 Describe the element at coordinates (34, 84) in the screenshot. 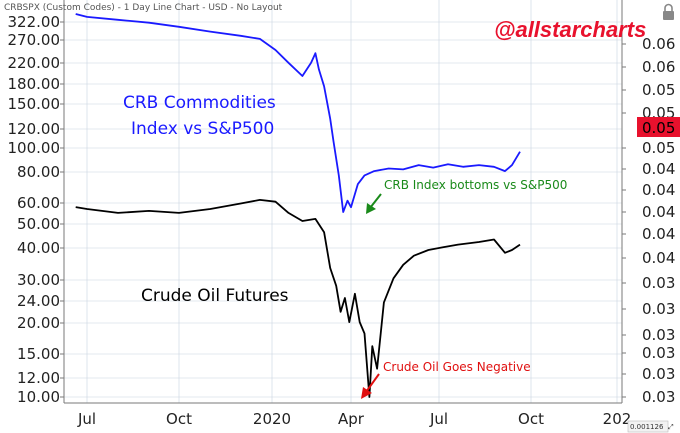

I see `left-tick-label: 180.00` at that location.